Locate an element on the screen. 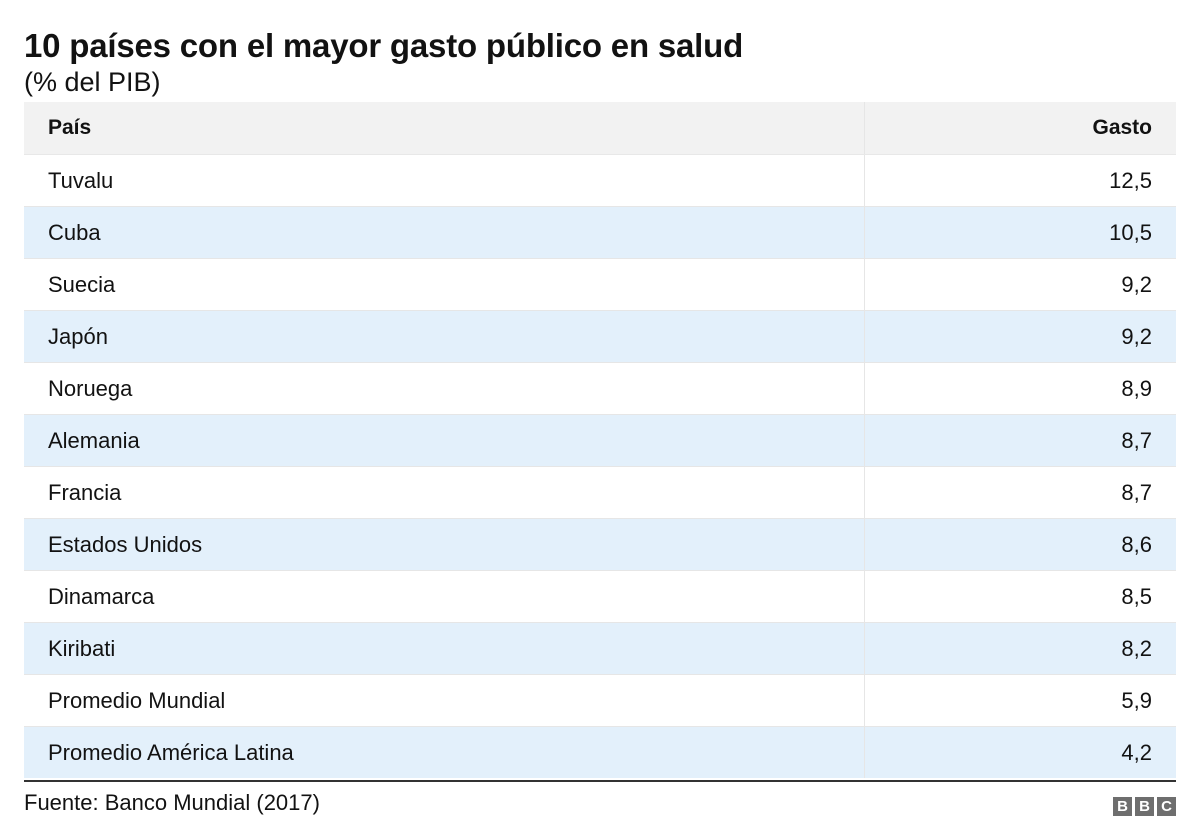 The width and height of the screenshot is (1200, 840). country-cell: Promedio Mundial is located at coordinates (444, 700).